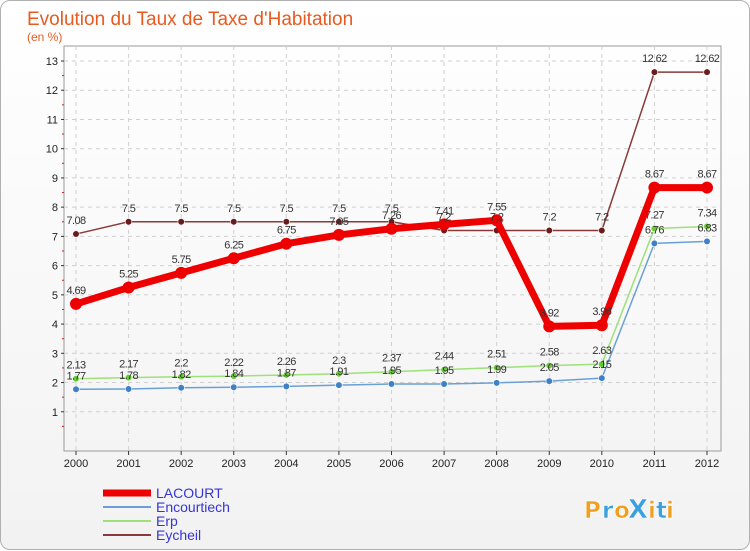  I want to click on data-label-erp: 2.63, so click(601, 351).